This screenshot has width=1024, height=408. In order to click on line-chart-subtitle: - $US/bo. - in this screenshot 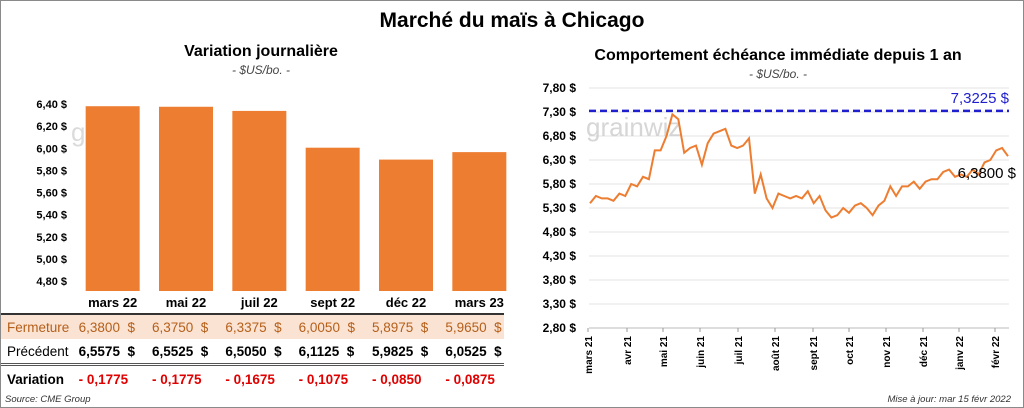, I will do `click(778, 74)`.